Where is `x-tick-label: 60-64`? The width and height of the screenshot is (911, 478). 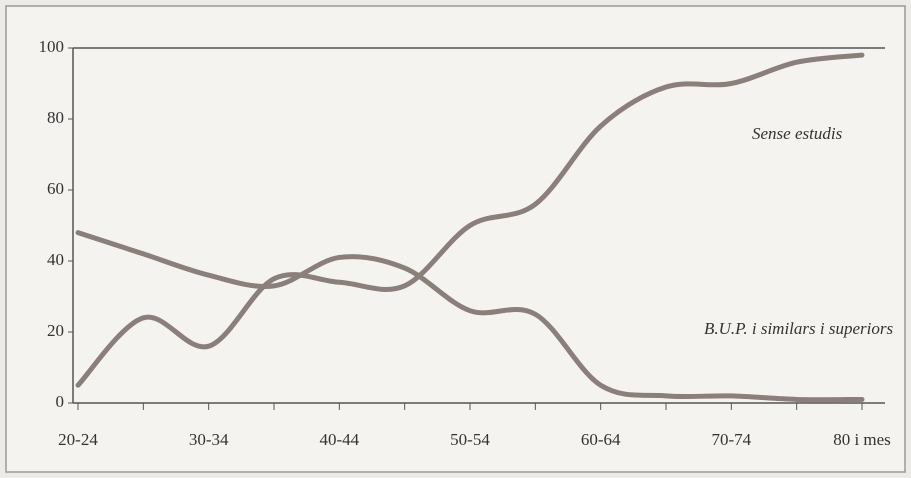 x-tick-label: 60-64 is located at coordinates (601, 439).